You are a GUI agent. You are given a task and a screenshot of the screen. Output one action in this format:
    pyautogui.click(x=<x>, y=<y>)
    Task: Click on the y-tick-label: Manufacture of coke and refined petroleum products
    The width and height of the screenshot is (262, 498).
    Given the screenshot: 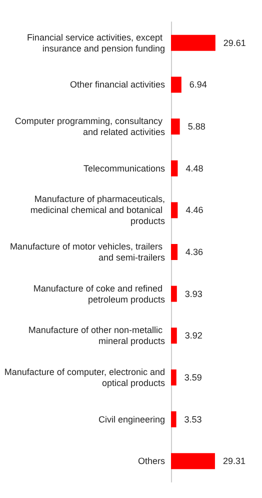 What is the action you would take?
    pyautogui.click(x=99, y=293)
    